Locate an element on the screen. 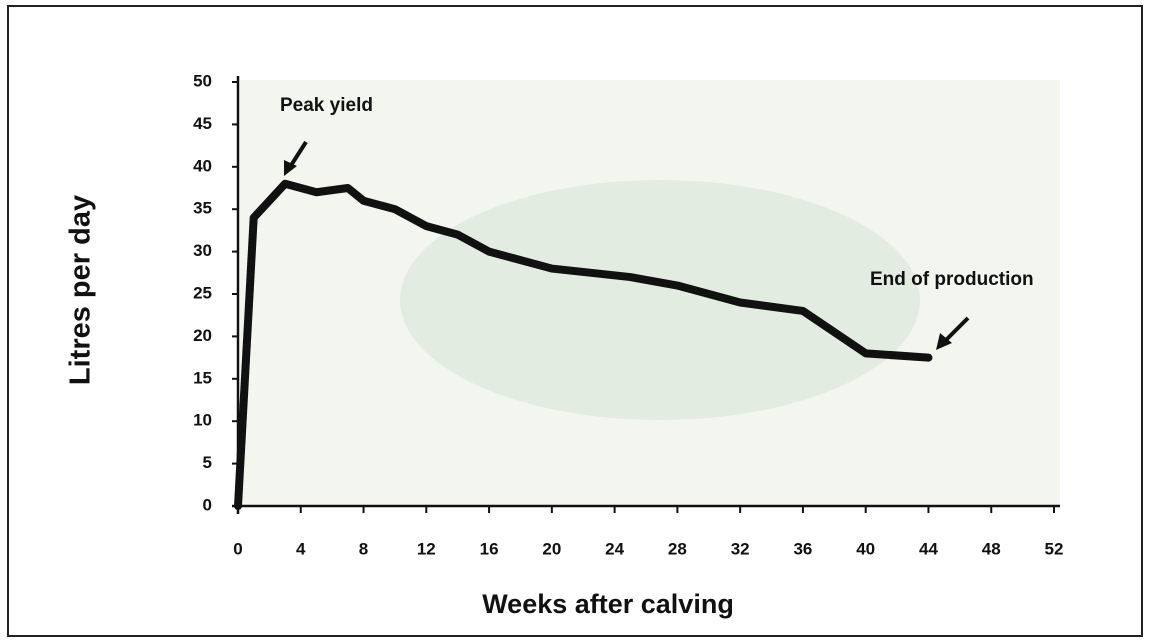 This screenshot has height=644, width=1150. x-tick-label: 48 is located at coordinates (991, 548).